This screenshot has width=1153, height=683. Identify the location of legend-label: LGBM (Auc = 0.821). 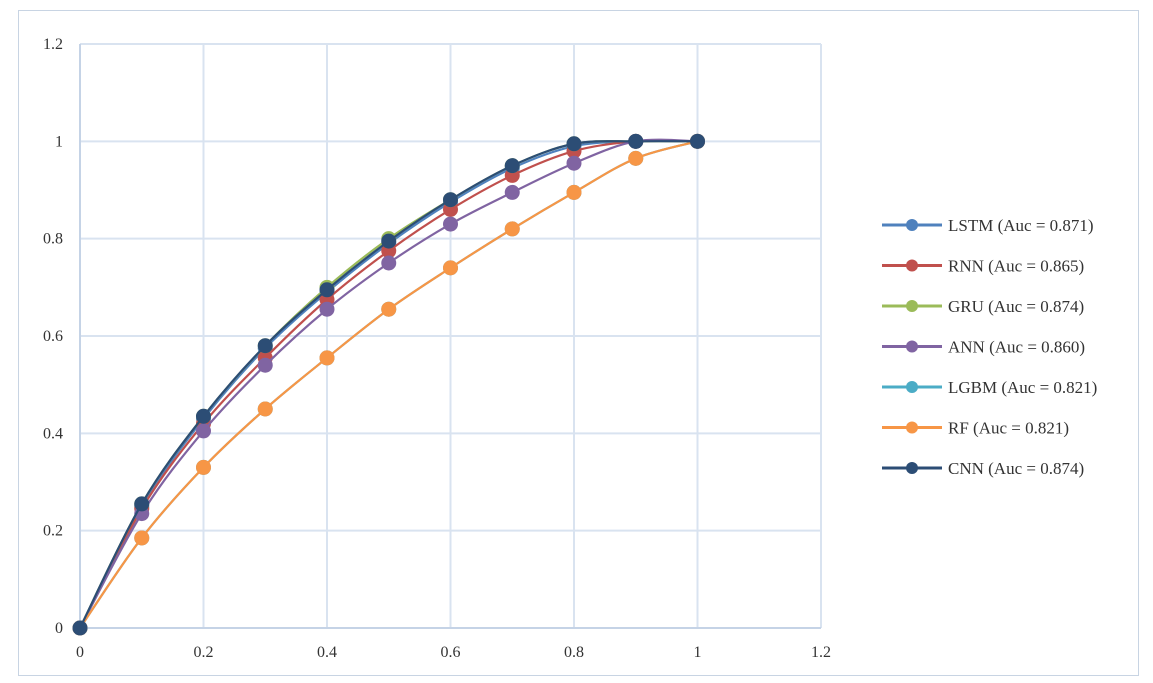
(1022, 387).